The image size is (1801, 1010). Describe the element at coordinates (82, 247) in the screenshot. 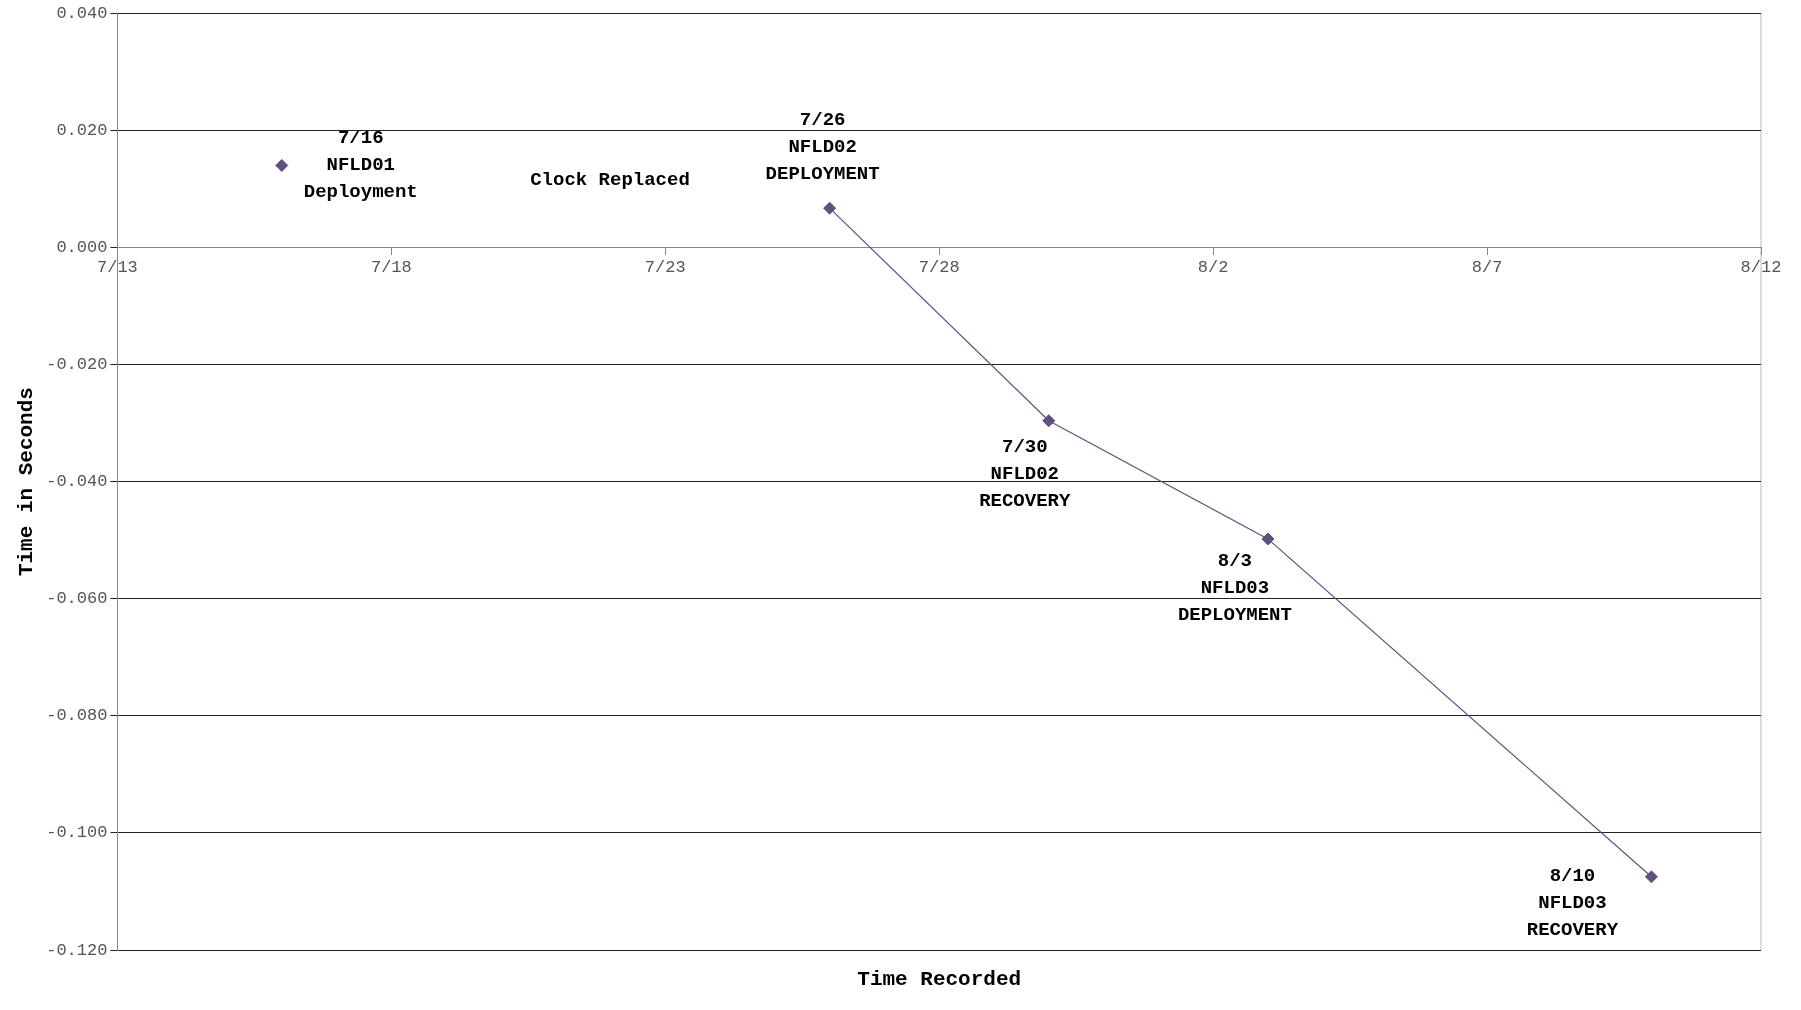

I see `y-tick-label: 0.000` at that location.